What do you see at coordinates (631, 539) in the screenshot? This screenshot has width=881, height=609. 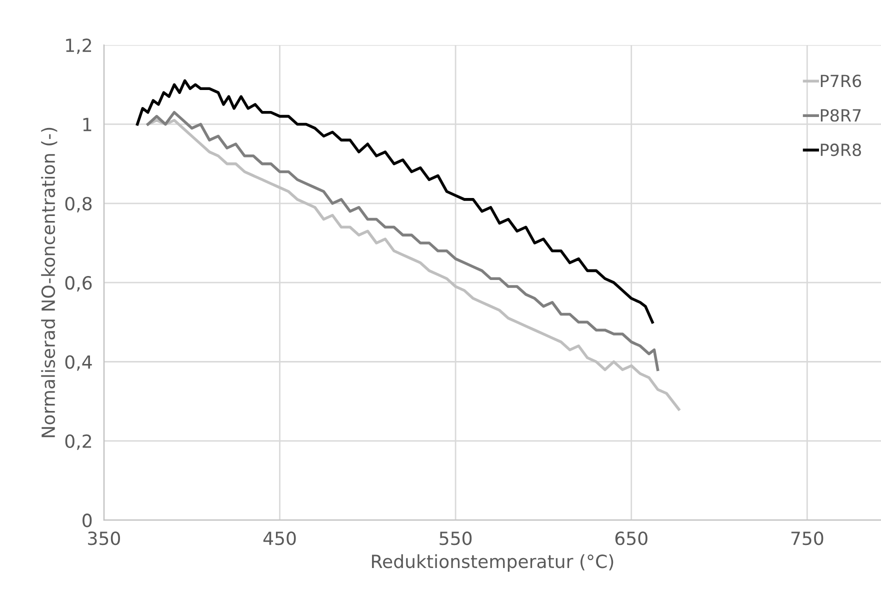 I see `x-tick-label: 650` at bounding box center [631, 539].